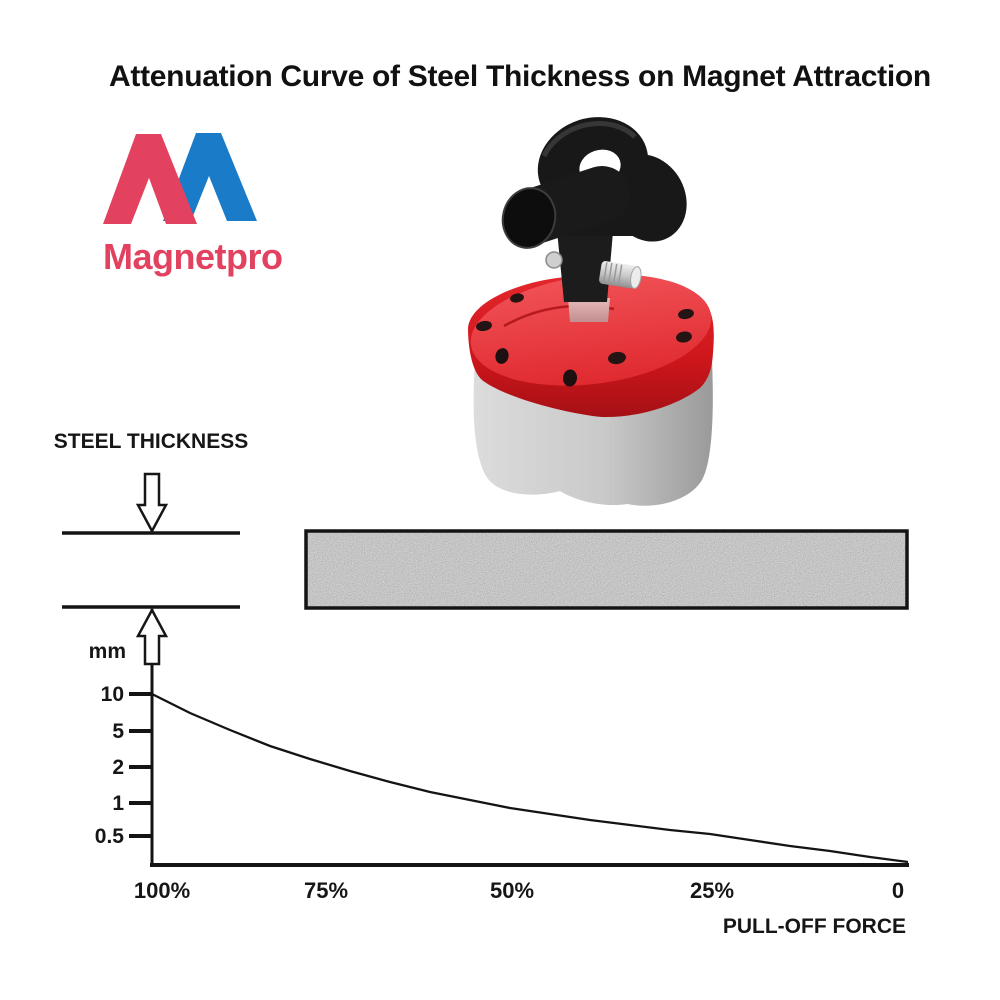 The height and width of the screenshot is (1000, 1000). I want to click on y-tick-label-10: 10, so click(112, 694).